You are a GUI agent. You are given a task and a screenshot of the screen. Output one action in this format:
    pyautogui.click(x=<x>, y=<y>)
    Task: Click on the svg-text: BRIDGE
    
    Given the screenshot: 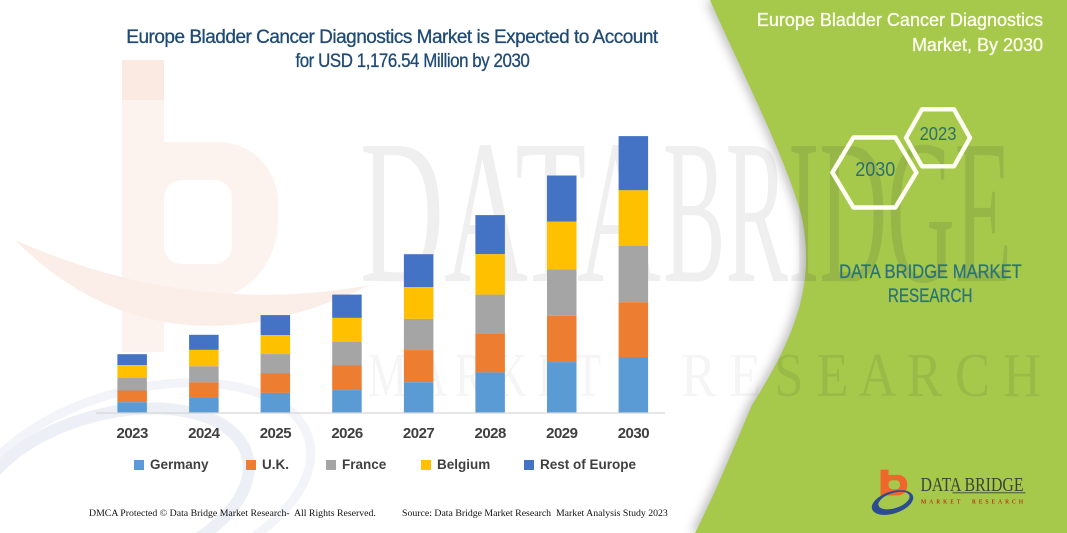 What is the action you would take?
    pyautogui.click(x=837, y=211)
    